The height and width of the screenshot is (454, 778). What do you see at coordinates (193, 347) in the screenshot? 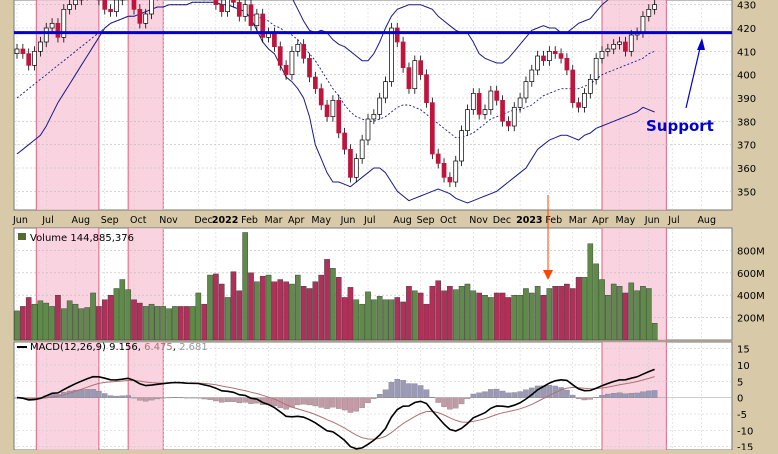
I see `macd-legend-histogram: 2.681` at bounding box center [193, 347].